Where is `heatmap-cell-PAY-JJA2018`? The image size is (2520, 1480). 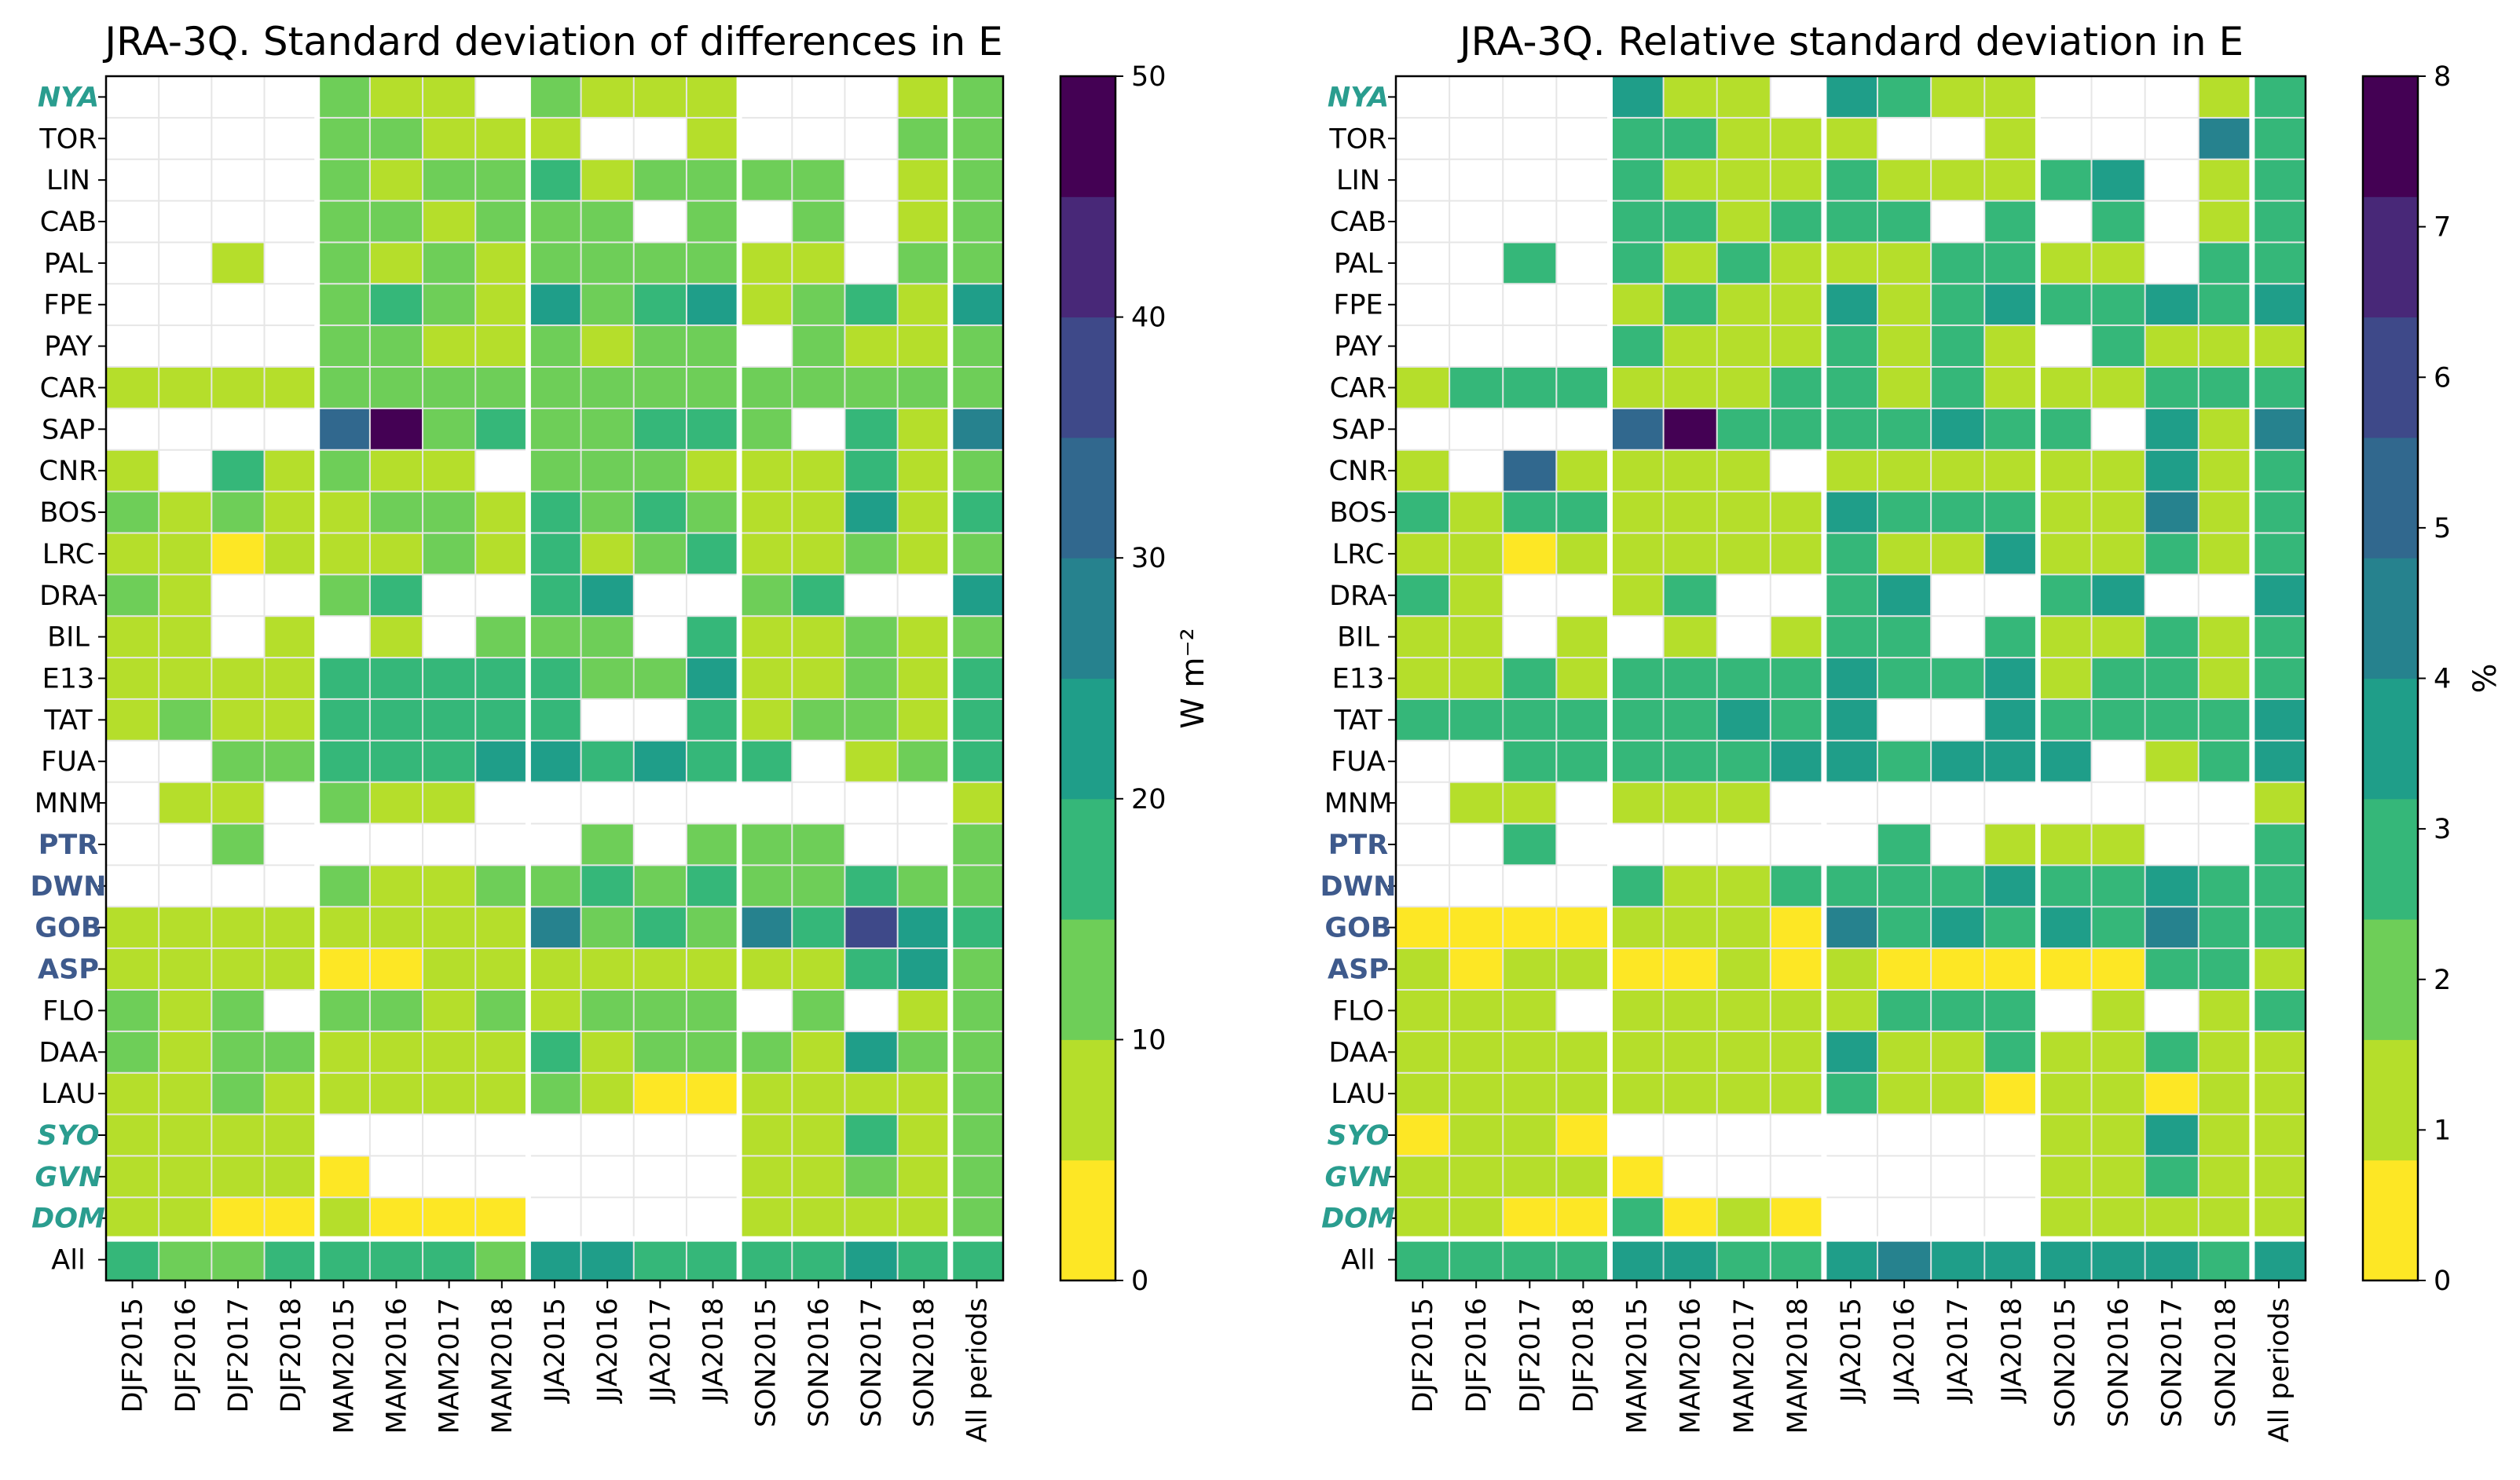
heatmap-cell-PAY-JJA2018 is located at coordinates (2011, 347).